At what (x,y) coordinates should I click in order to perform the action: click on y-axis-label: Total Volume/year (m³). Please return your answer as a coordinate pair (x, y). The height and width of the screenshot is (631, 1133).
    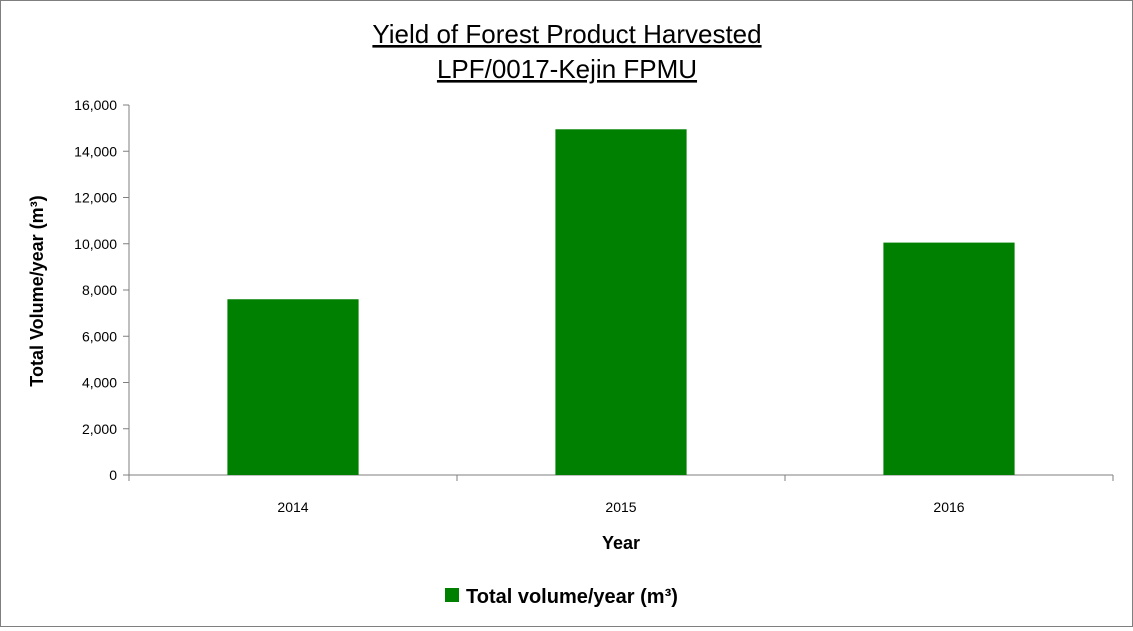
    Looking at the image, I should click on (37, 290).